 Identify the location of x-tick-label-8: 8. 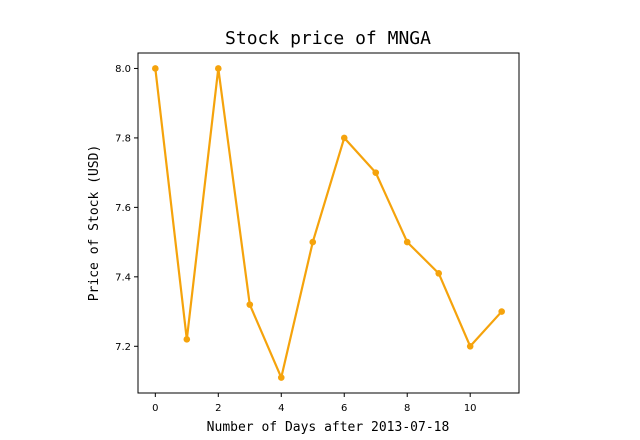
(407, 408).